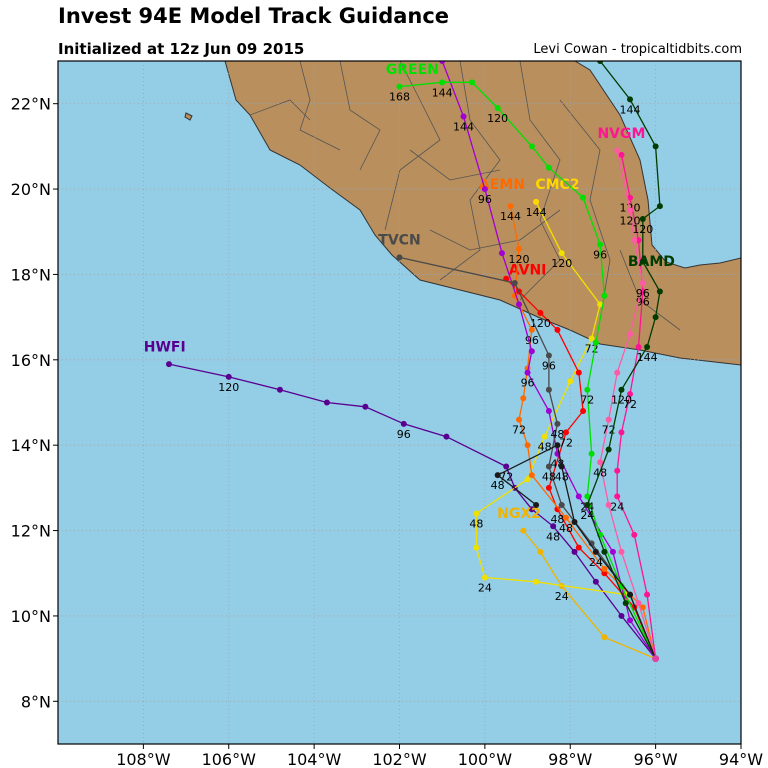 This screenshot has width=768, height=768. I want to click on y-tick-label: 10°N, so click(31, 616).